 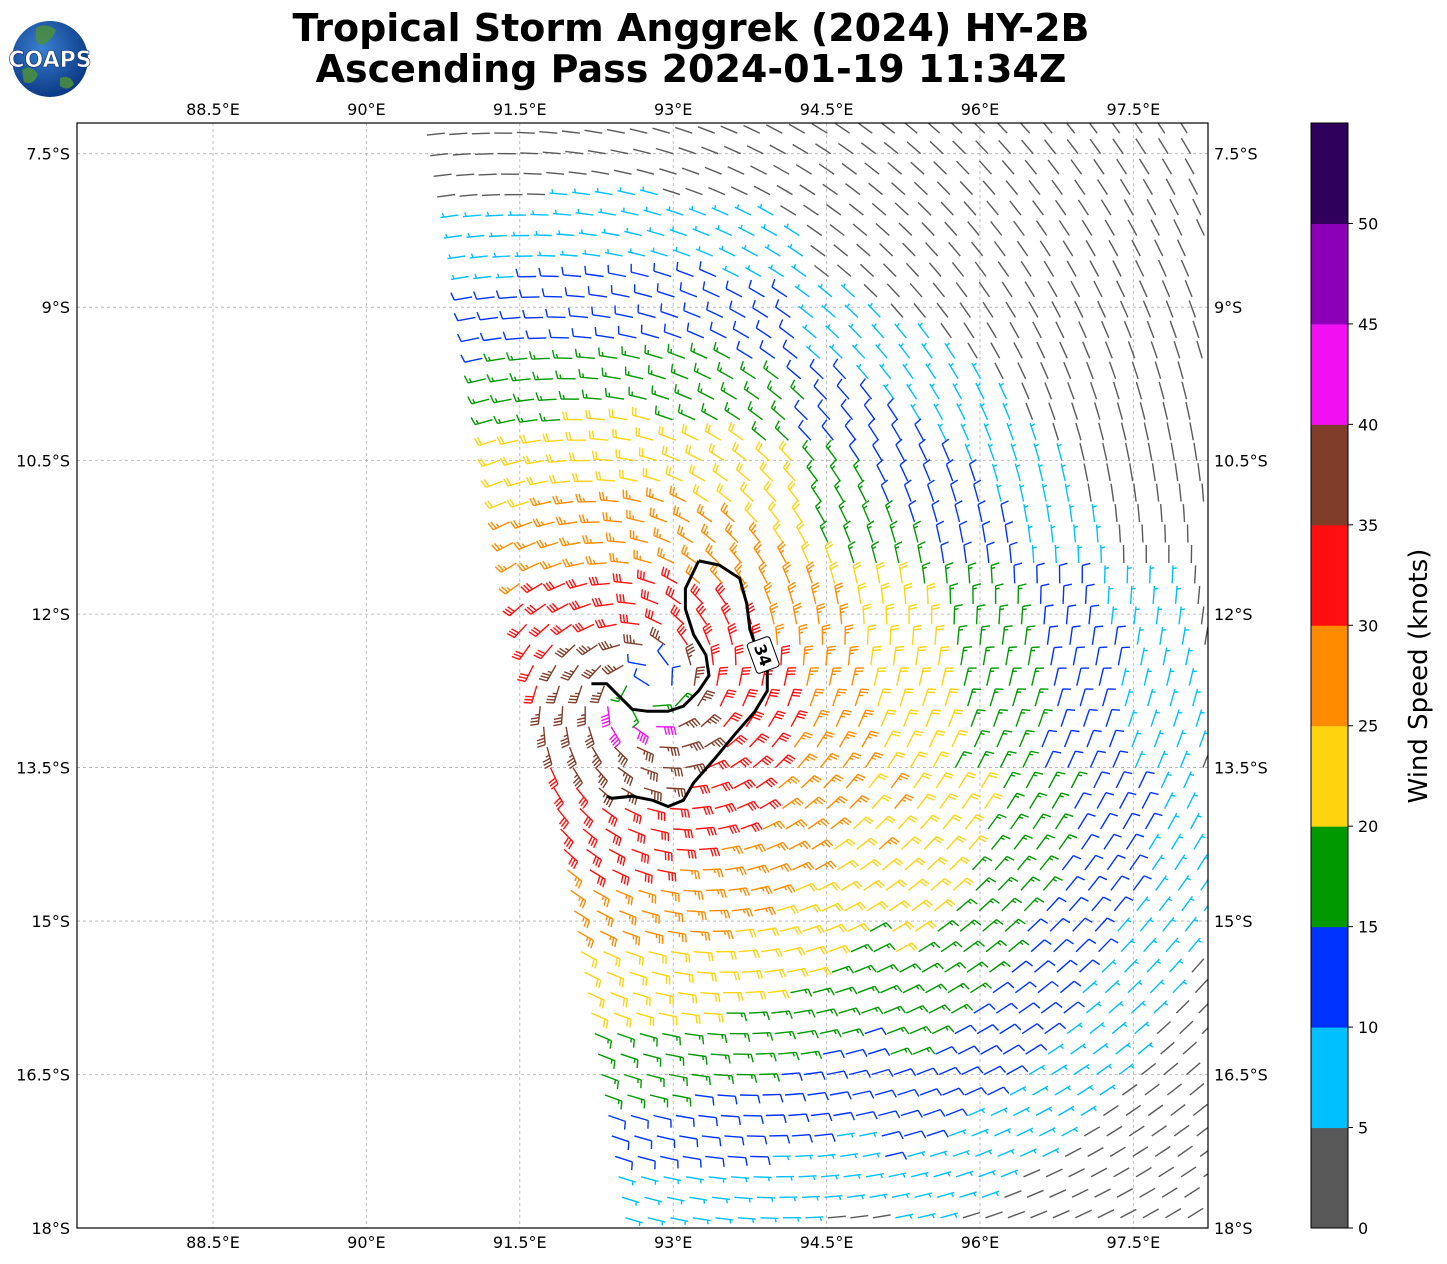 I want to click on colorbar-bin, so click(x=1329, y=173).